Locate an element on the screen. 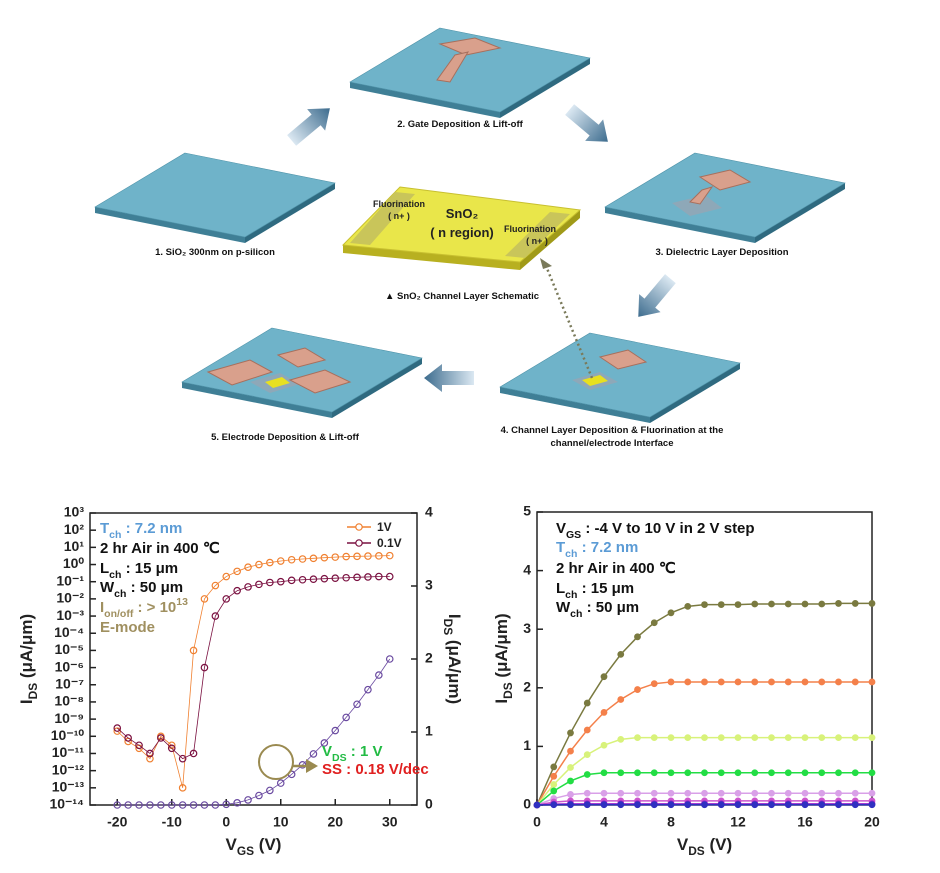 The height and width of the screenshot is (873, 940). process-arrow is located at coordinates (586, 123).